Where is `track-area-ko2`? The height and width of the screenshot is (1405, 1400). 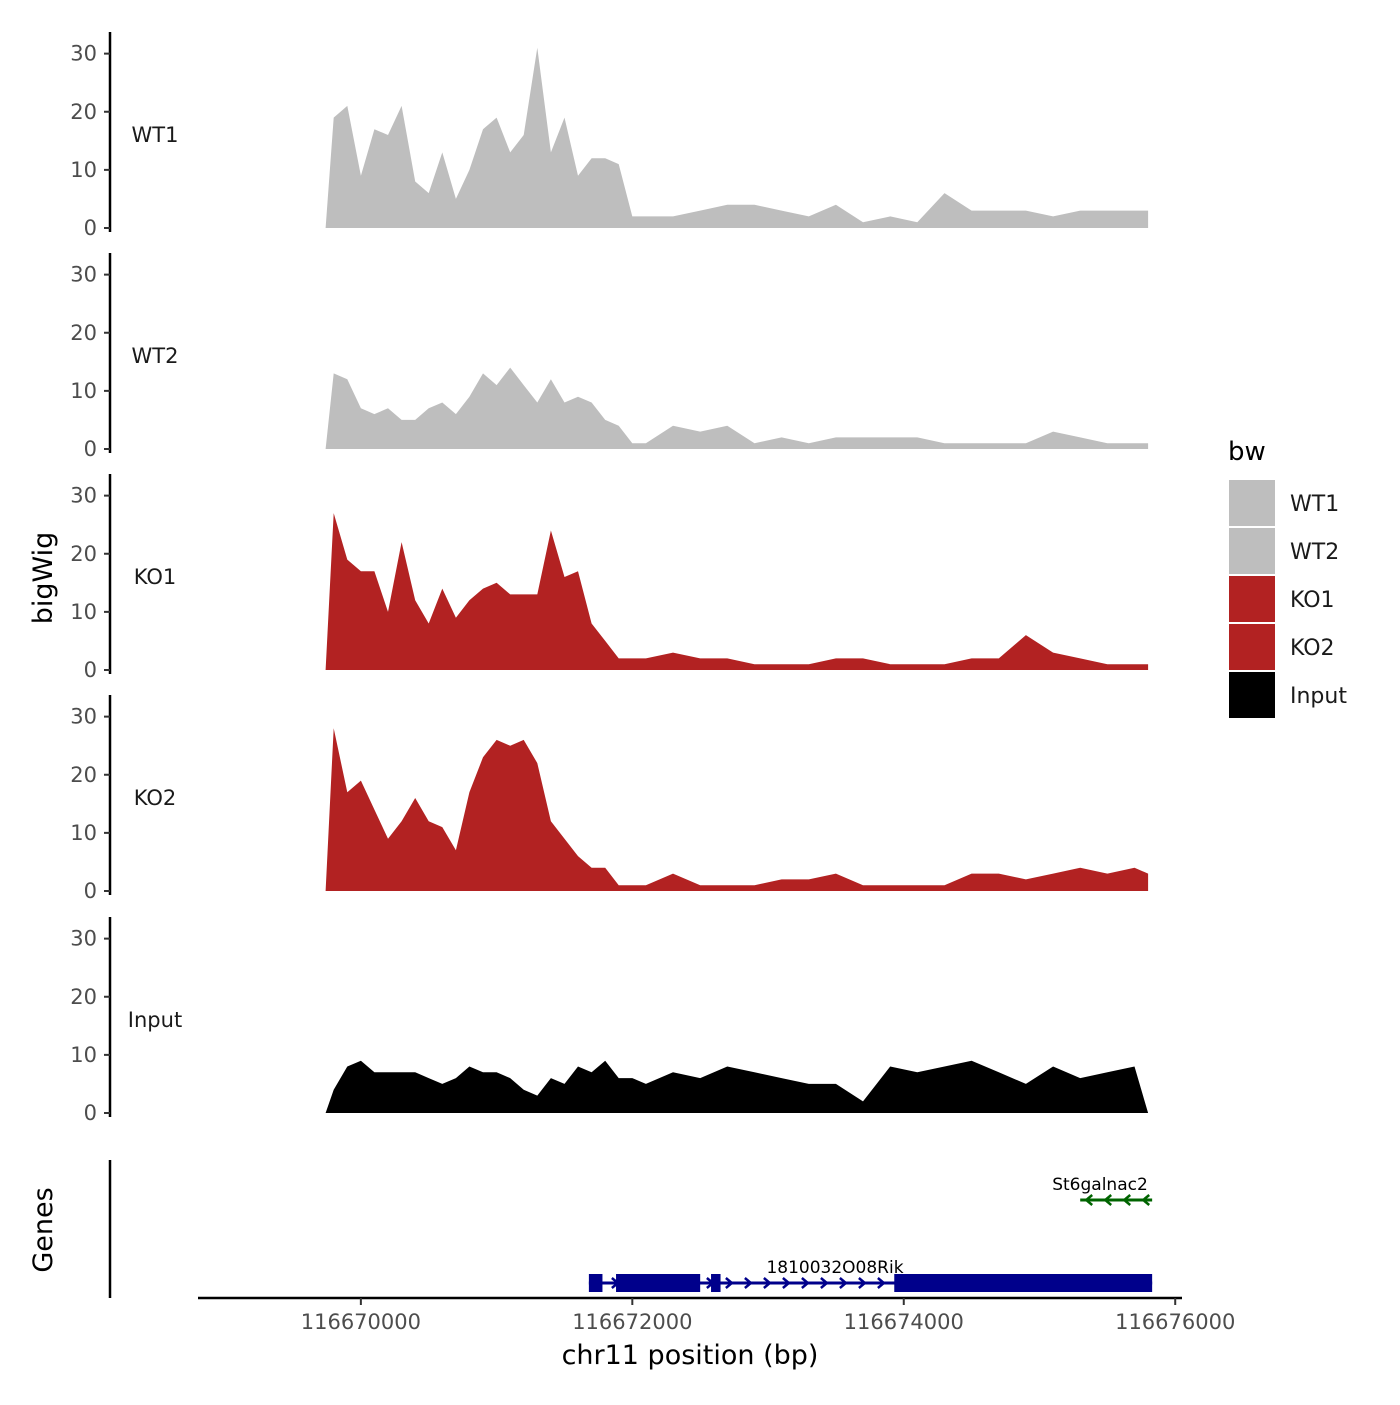 track-area-ko2 is located at coordinates (737, 809).